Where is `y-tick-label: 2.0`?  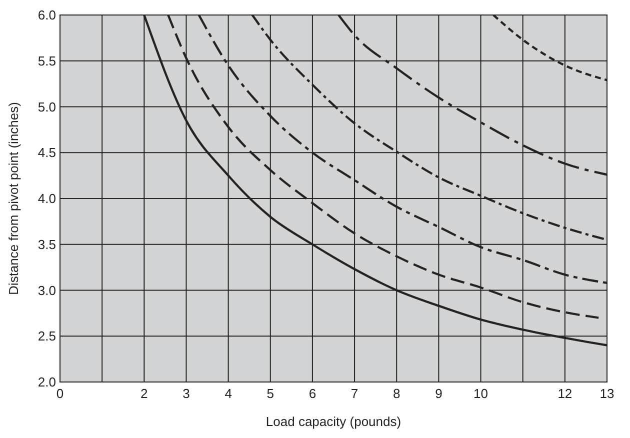 y-tick-label: 2.0 is located at coordinates (47, 382).